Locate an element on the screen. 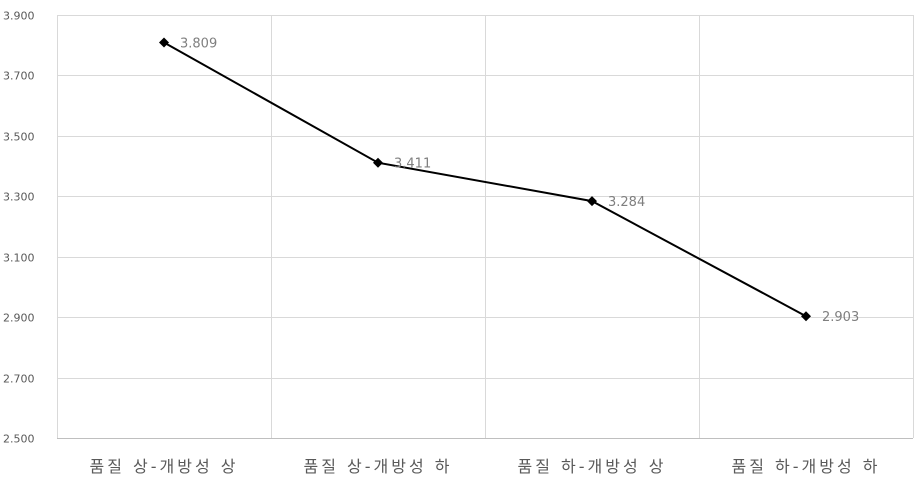 The width and height of the screenshot is (914, 478). x-category-label: 품질 상-개방성 상 is located at coordinates (164, 466).